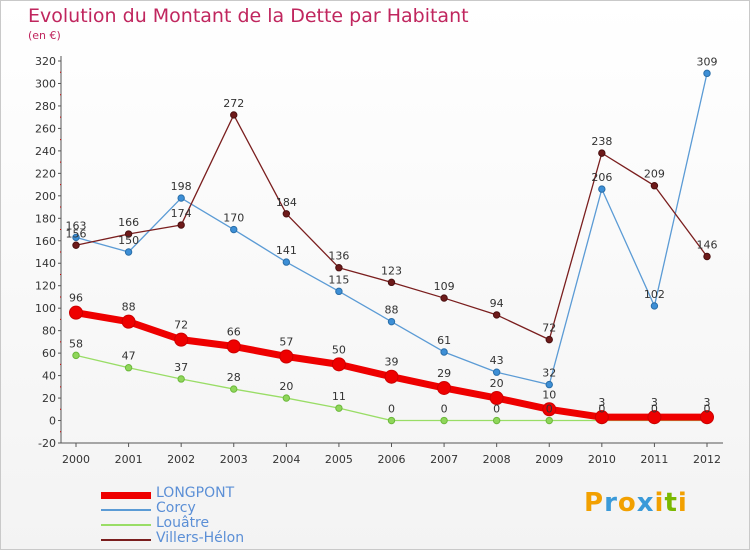  I want to click on x-tick-label: 2005, so click(339, 459).